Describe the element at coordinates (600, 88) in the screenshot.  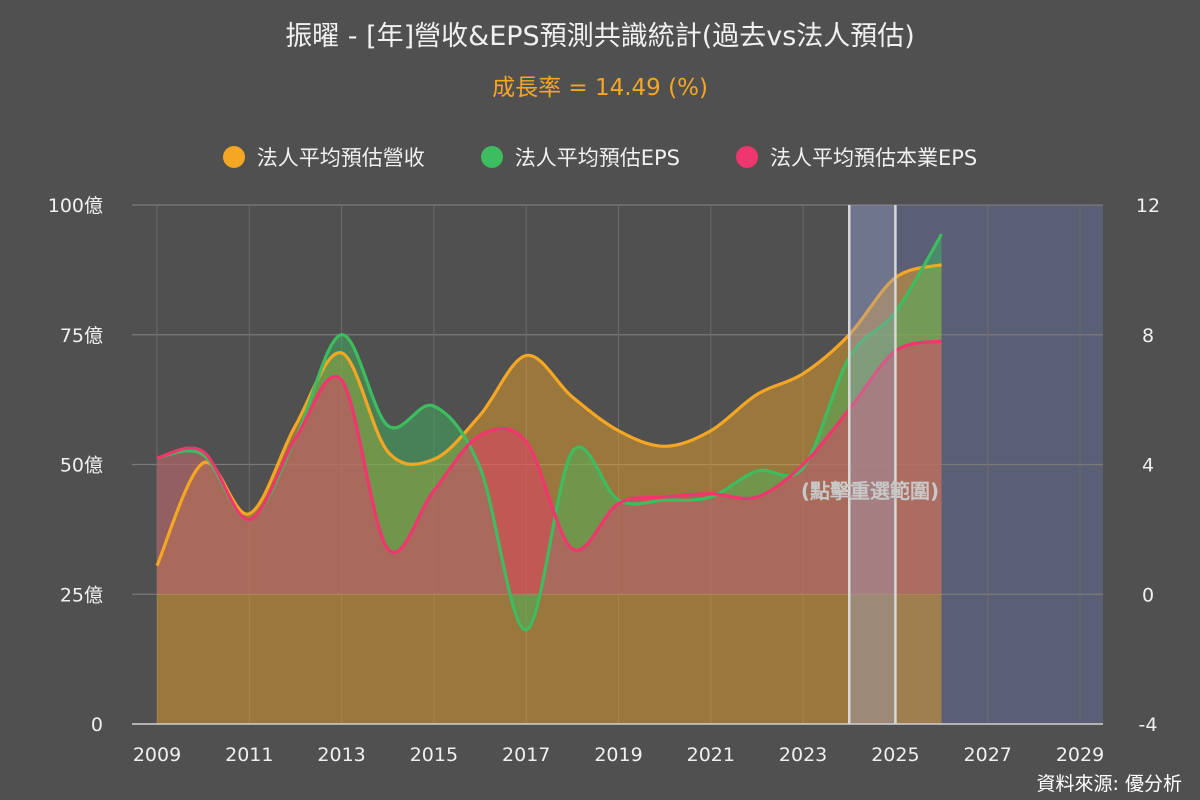
I see `chart-subtitle: 成長率 = 14.49 (%)` at that location.